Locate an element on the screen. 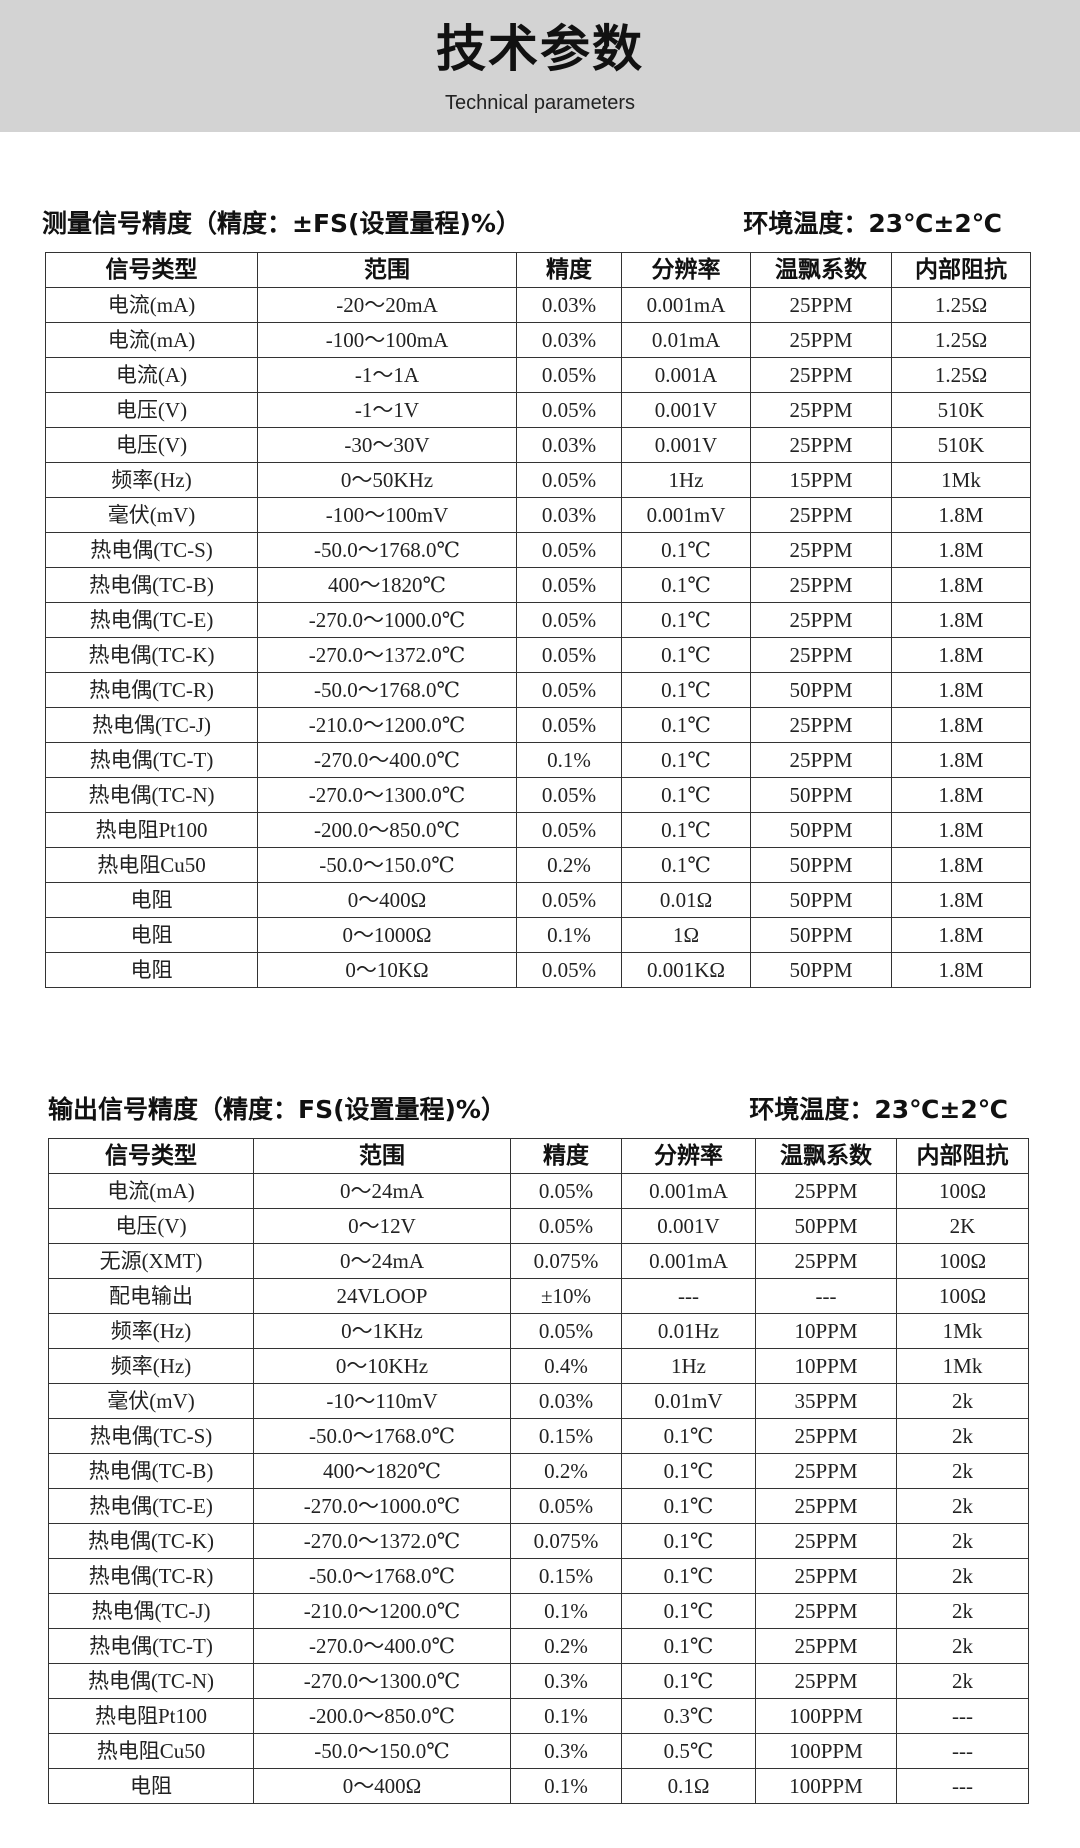  table-cell: 100PPM is located at coordinates (826, 1716).